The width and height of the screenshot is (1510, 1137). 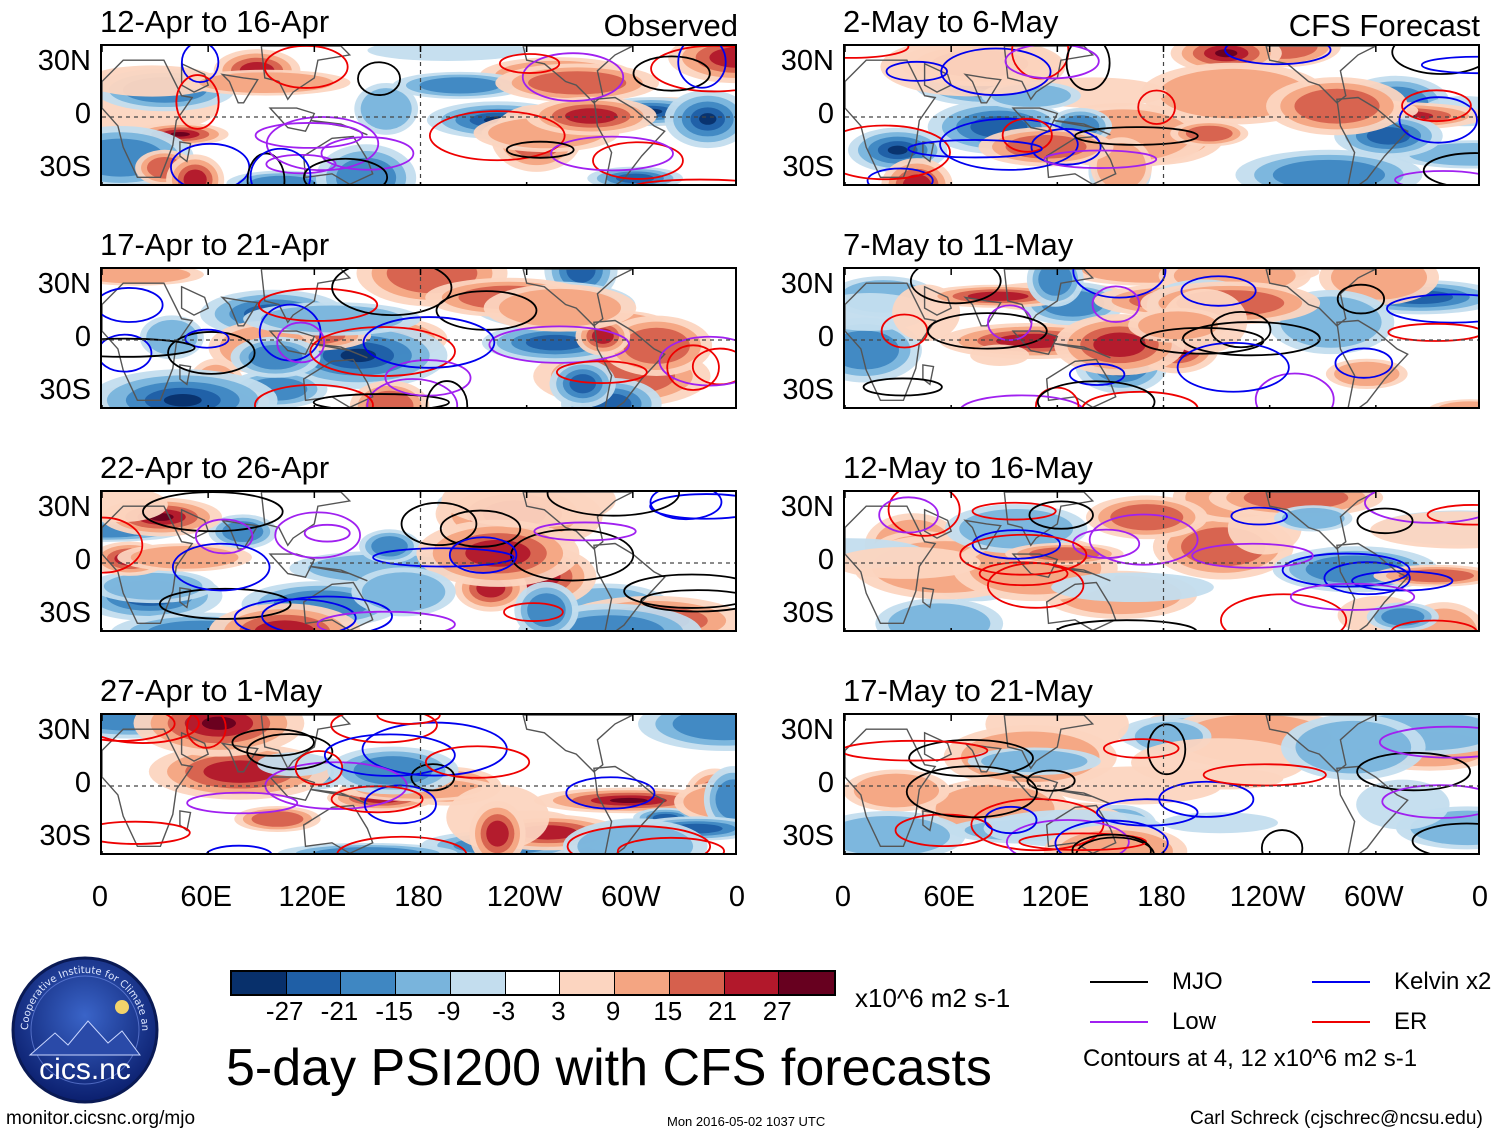 What do you see at coordinates (504, 1011) in the screenshot?
I see `colorbar-tick-label: -3` at bounding box center [504, 1011].